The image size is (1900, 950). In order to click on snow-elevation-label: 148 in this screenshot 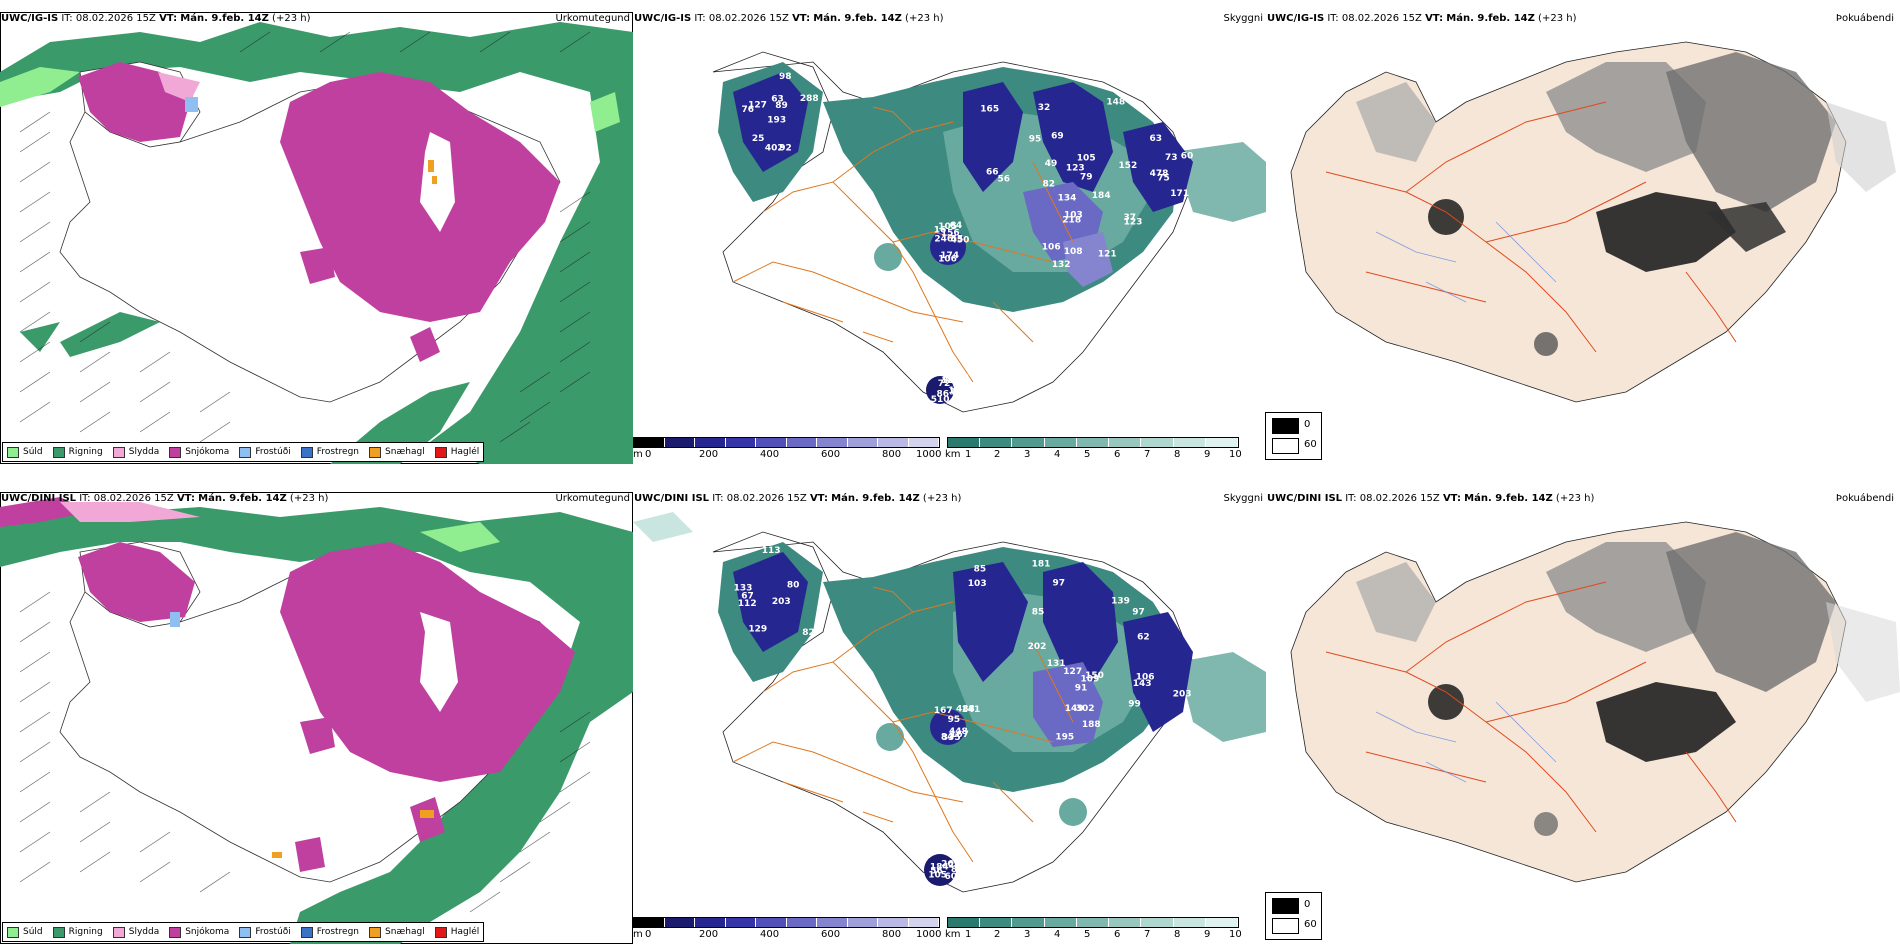, I will do `click(1115, 103)`.